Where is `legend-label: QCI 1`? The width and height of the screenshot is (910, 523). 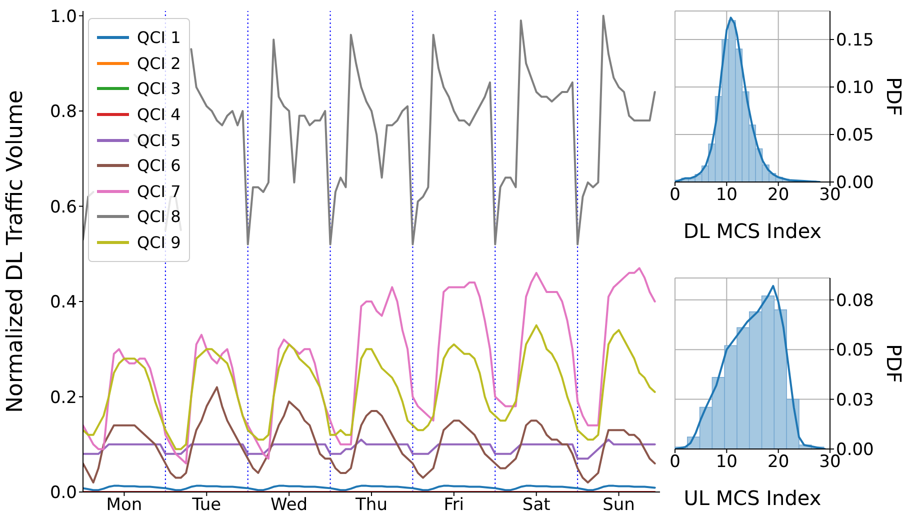 legend-label: QCI 1 is located at coordinates (159, 38).